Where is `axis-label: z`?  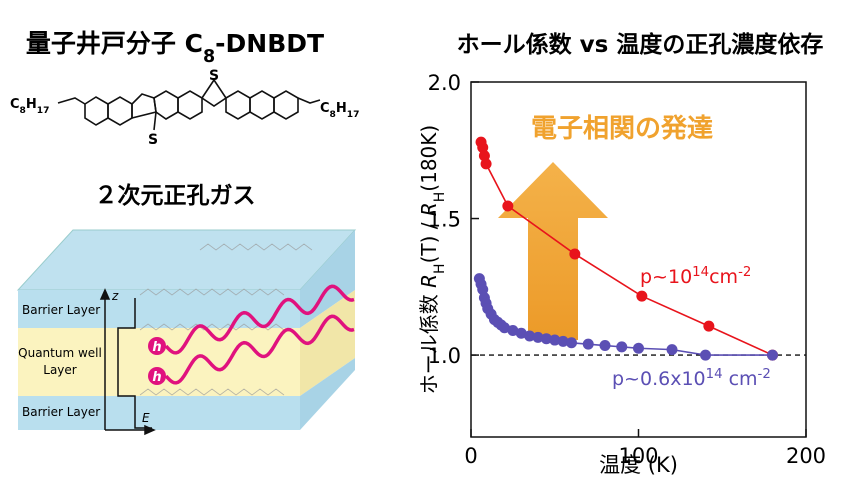
axis-label: z is located at coordinates (115, 296).